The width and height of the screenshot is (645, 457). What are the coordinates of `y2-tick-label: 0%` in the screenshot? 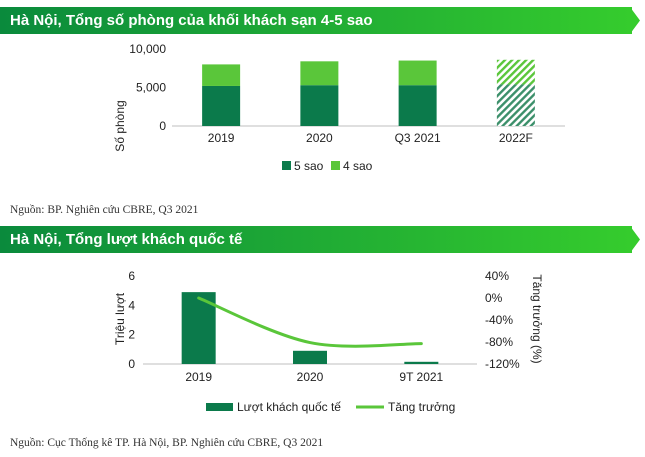 It's located at (494, 298).